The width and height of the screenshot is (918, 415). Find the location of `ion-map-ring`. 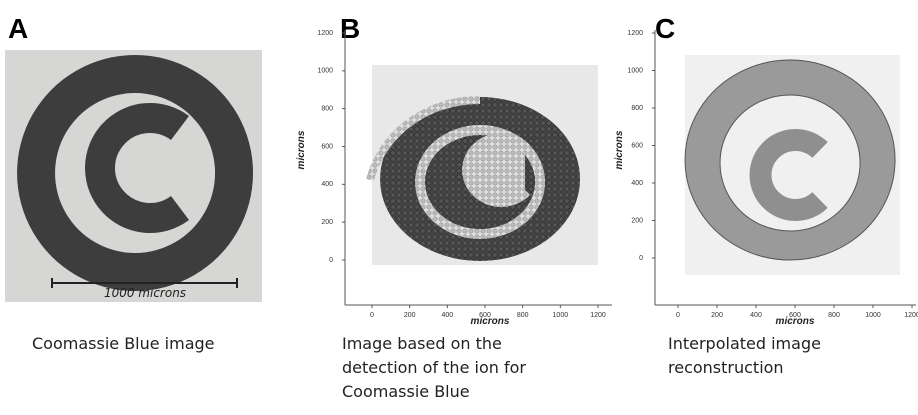

ion-map-ring is located at coordinates (480, 182).